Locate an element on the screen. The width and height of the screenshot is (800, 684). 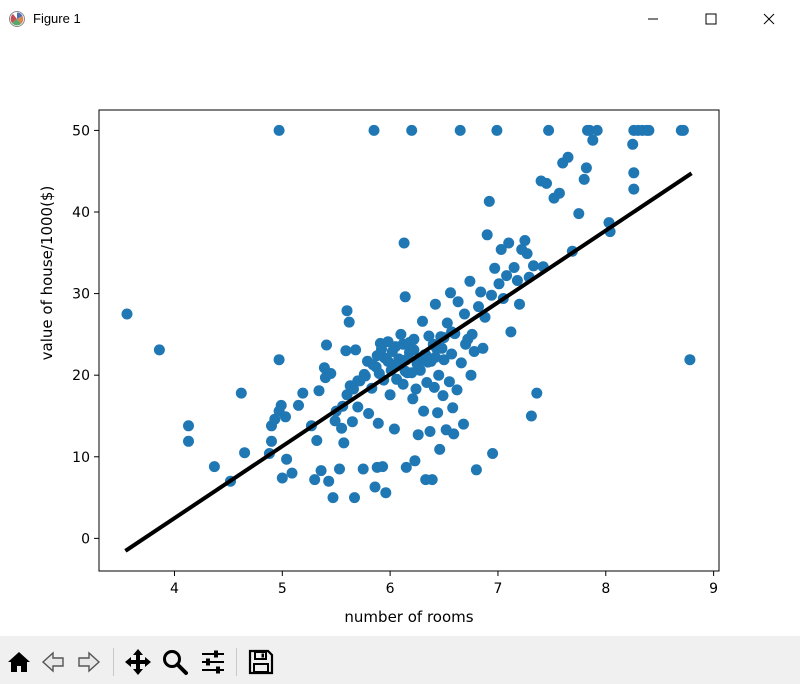
y-tick-label: 20 is located at coordinates (81, 376).